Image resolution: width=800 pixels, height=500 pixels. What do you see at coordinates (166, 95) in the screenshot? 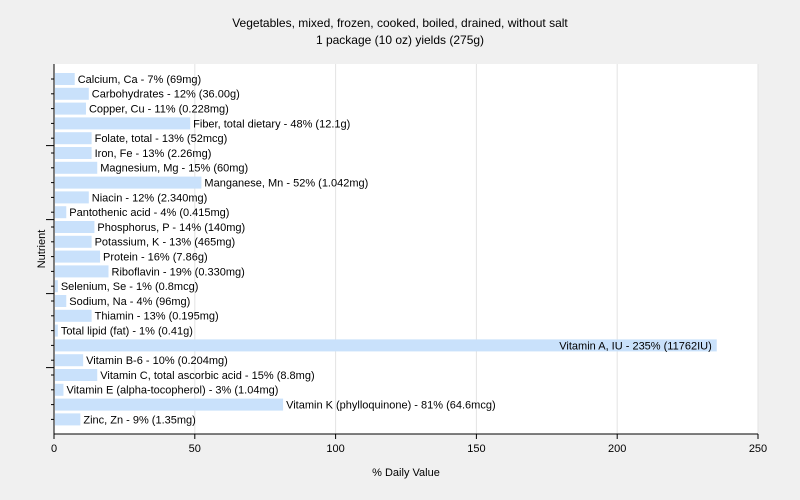
I see `bar-label-2: Carbohydrates - 12% (36.00g)` at bounding box center [166, 95].